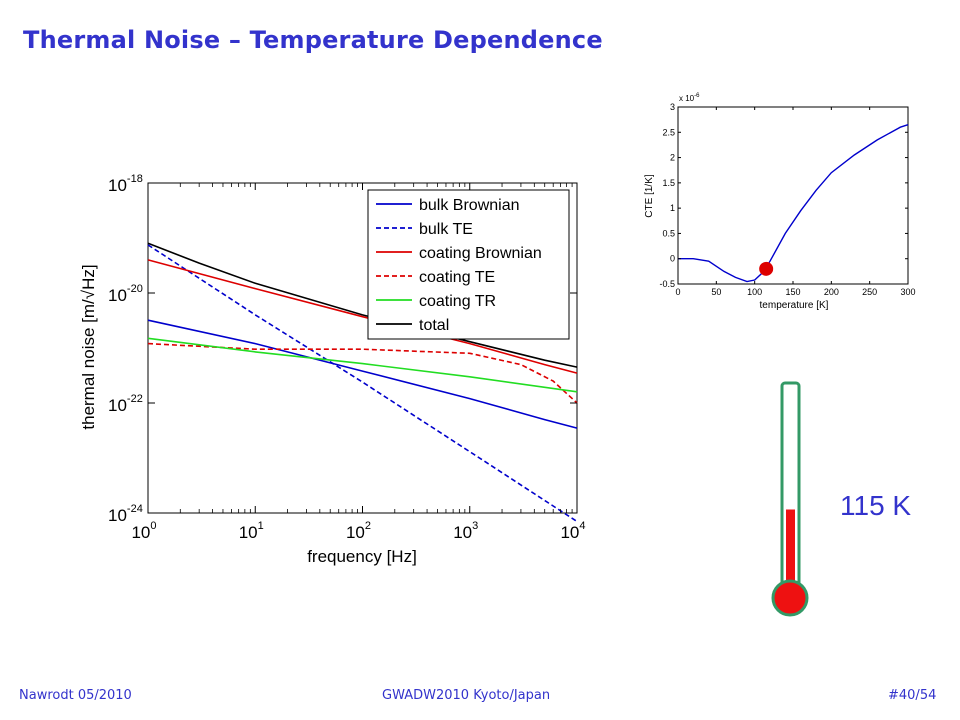 Image resolution: width=960 pixels, height=720 pixels. I want to click on series-line-coating-te, so click(362, 373).